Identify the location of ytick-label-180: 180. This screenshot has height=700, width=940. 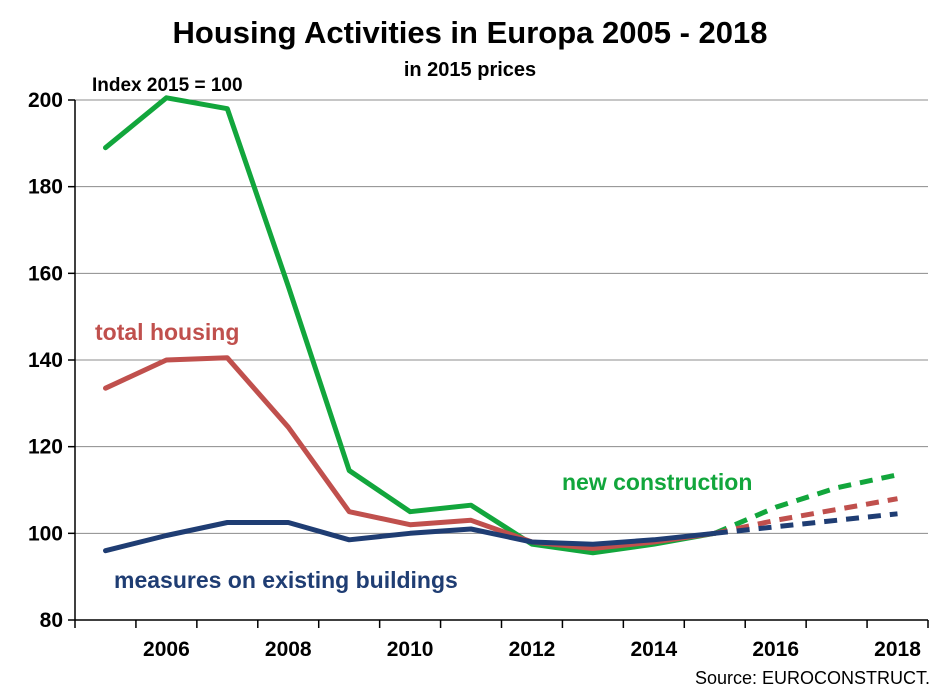
(45, 187).